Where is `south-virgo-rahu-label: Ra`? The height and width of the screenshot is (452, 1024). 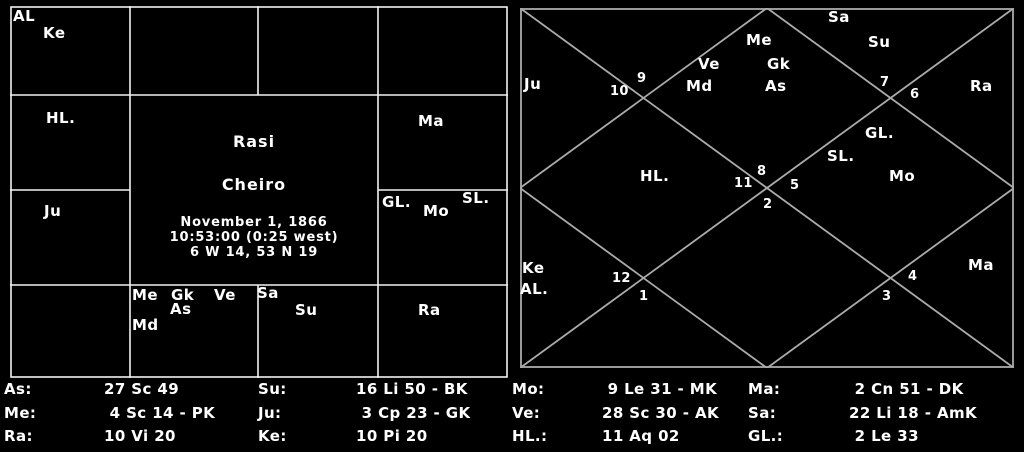 south-virgo-rahu-label: Ra is located at coordinates (429, 310).